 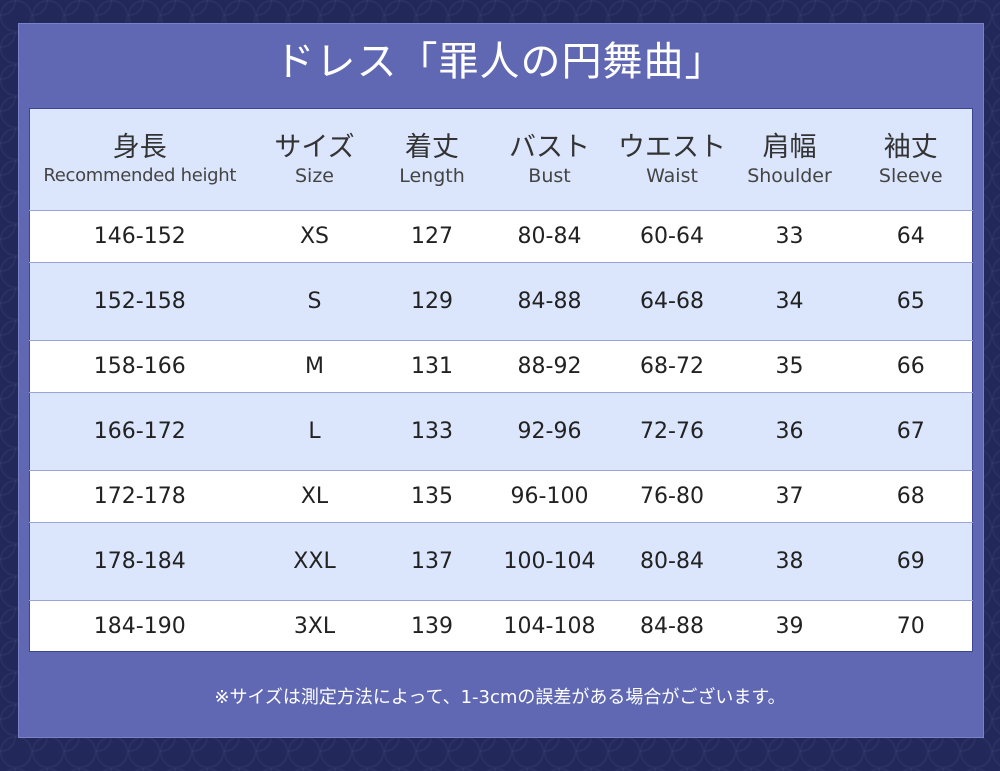 I want to click on table-row: 146-152 XS 127 80-84 60-64 33 64, so click(x=501, y=236).